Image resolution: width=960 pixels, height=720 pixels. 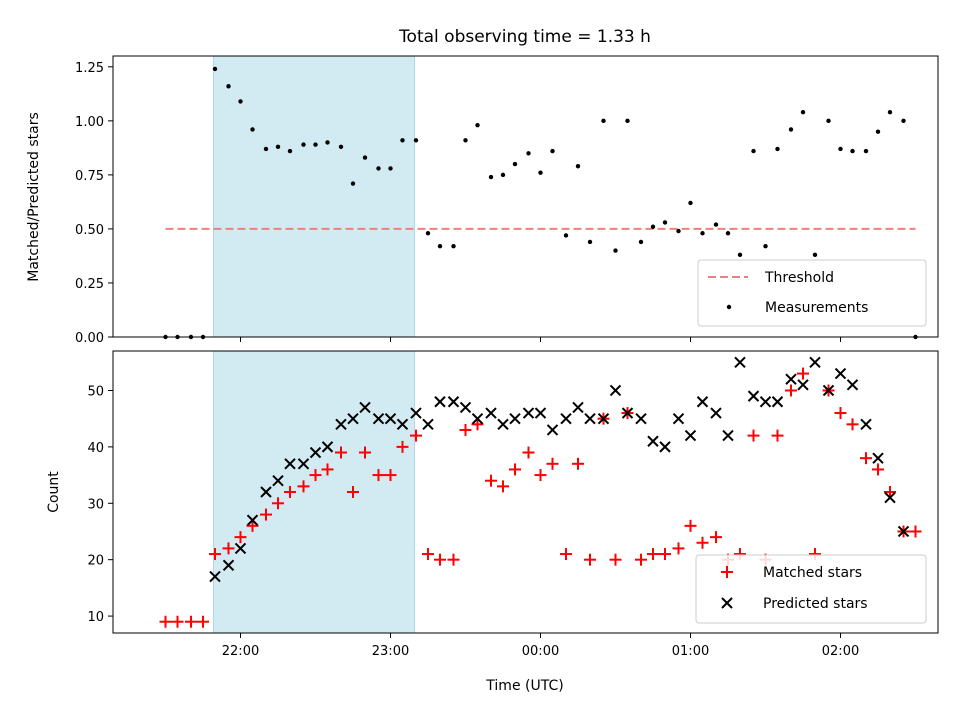 I want to click on x-tick-label: 00:00, so click(x=540, y=651).